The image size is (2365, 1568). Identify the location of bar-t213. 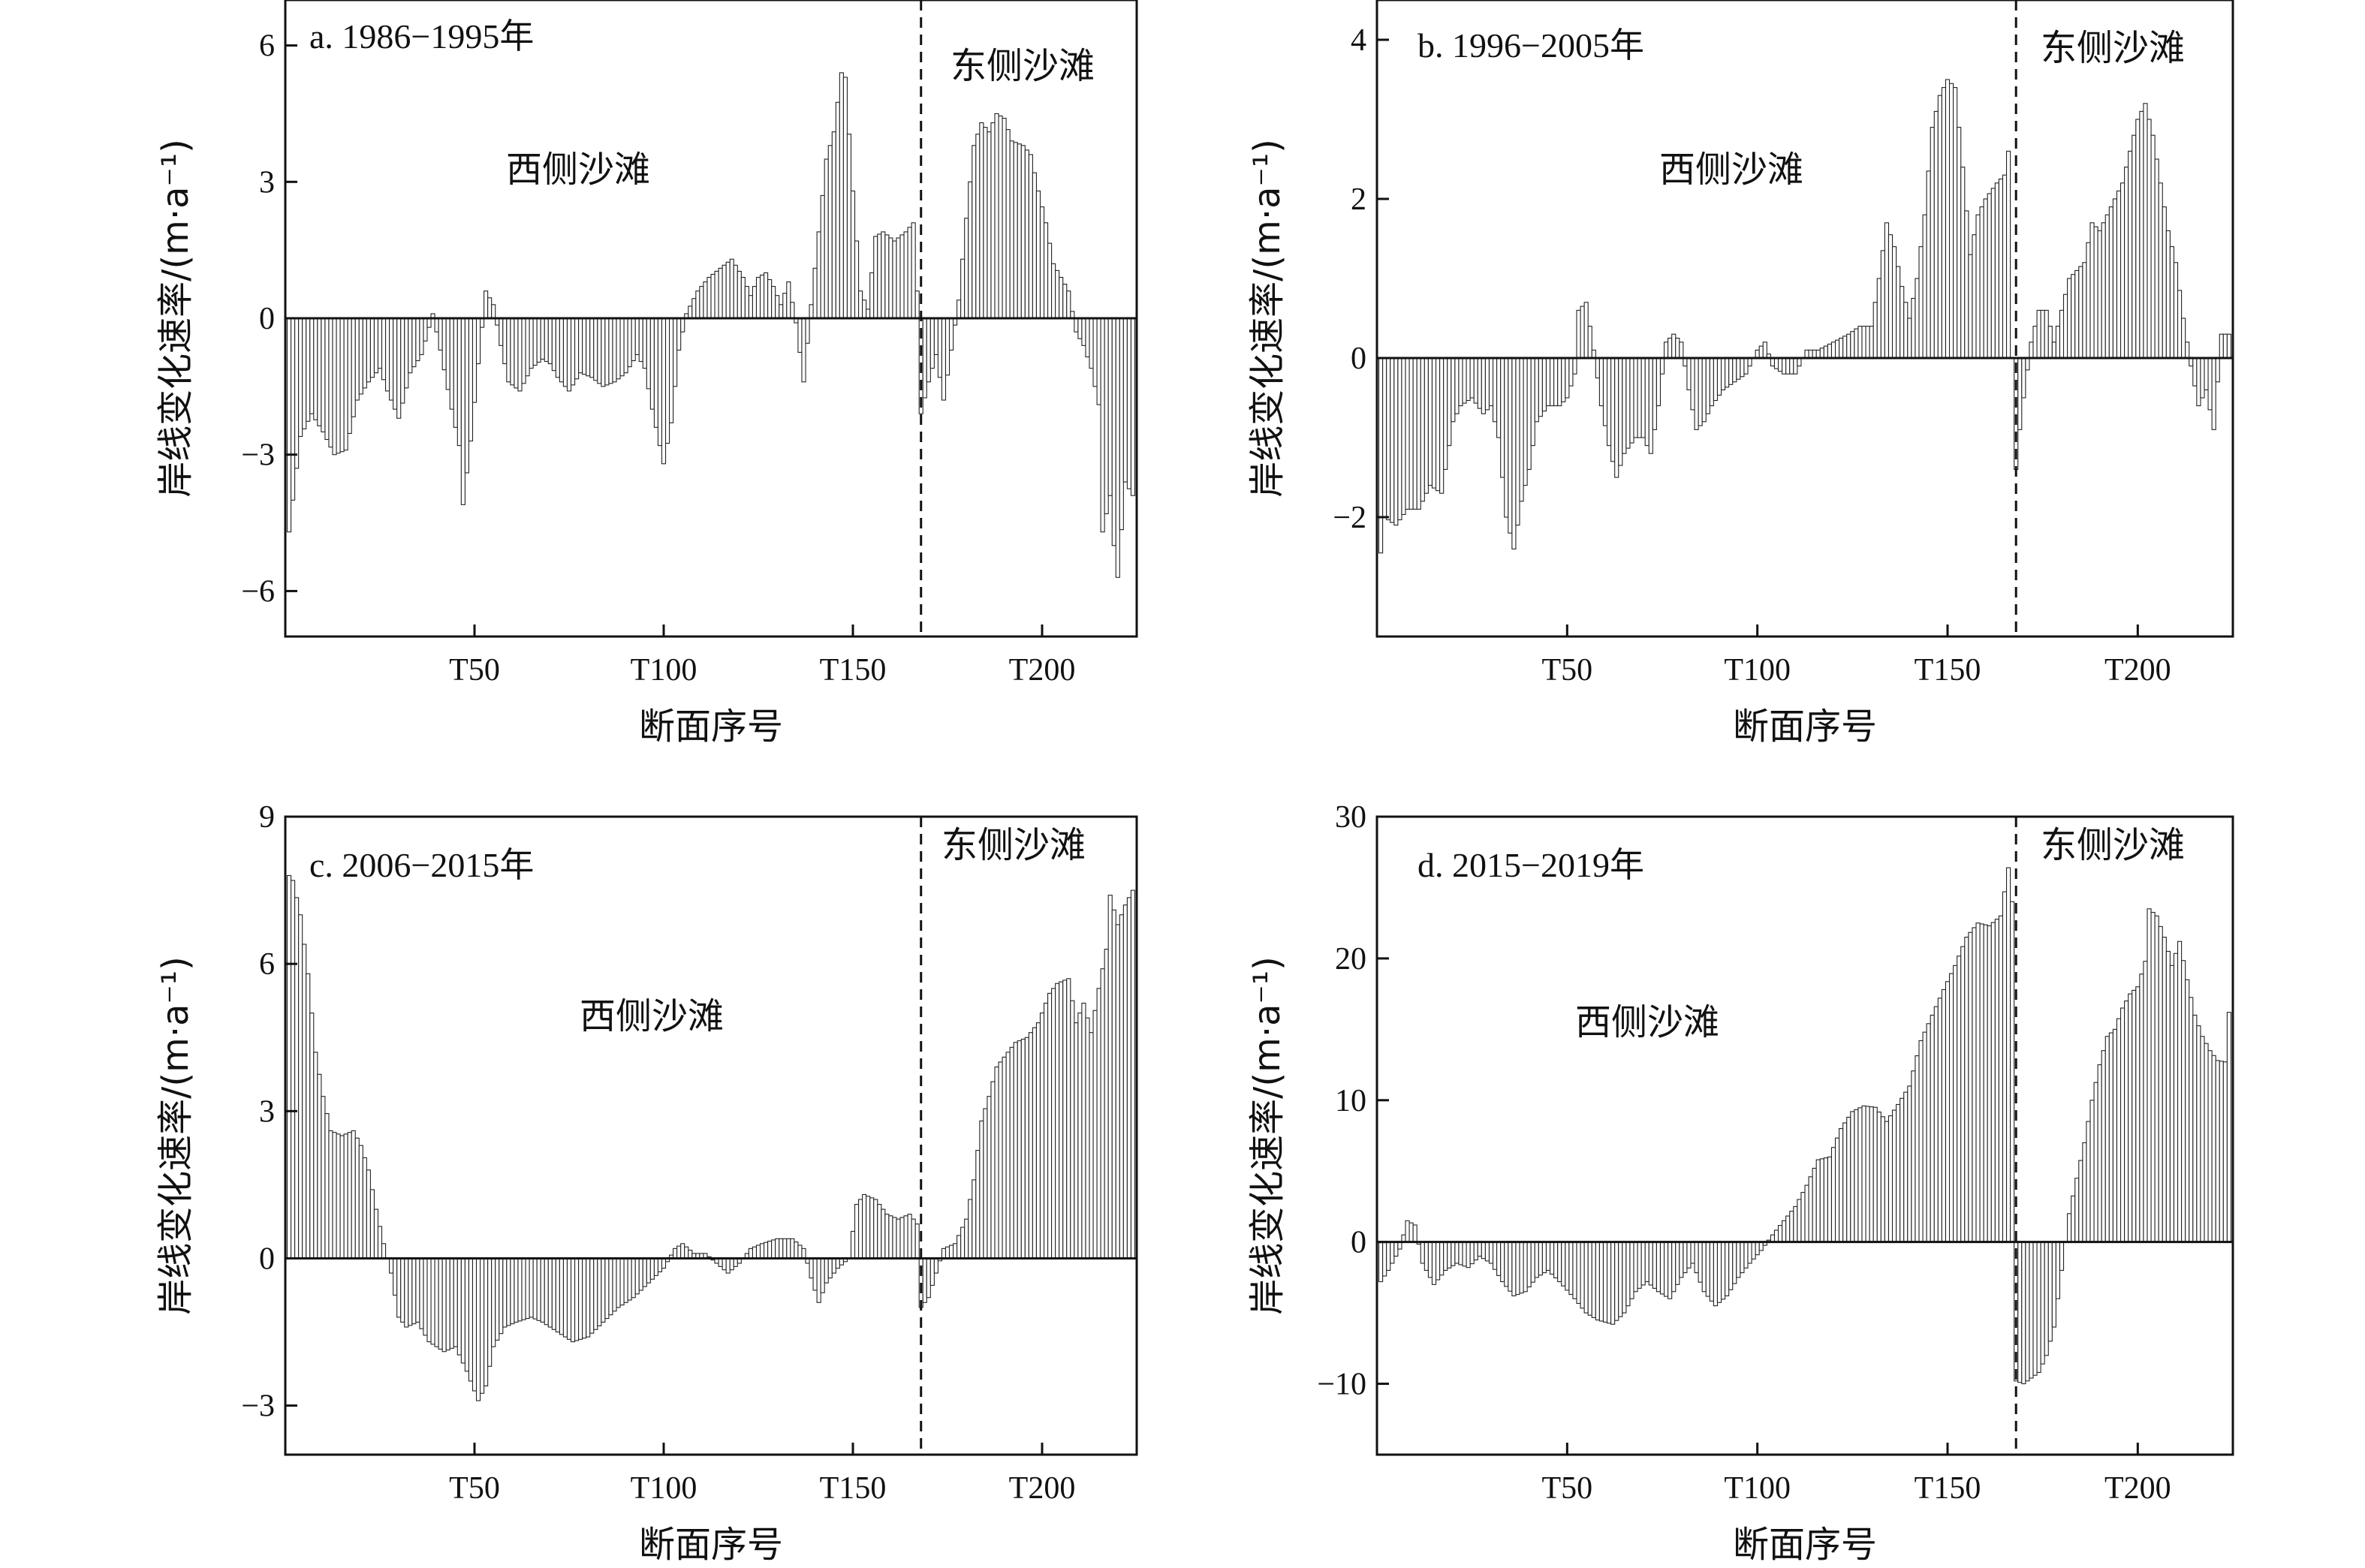
(2187, 1111).